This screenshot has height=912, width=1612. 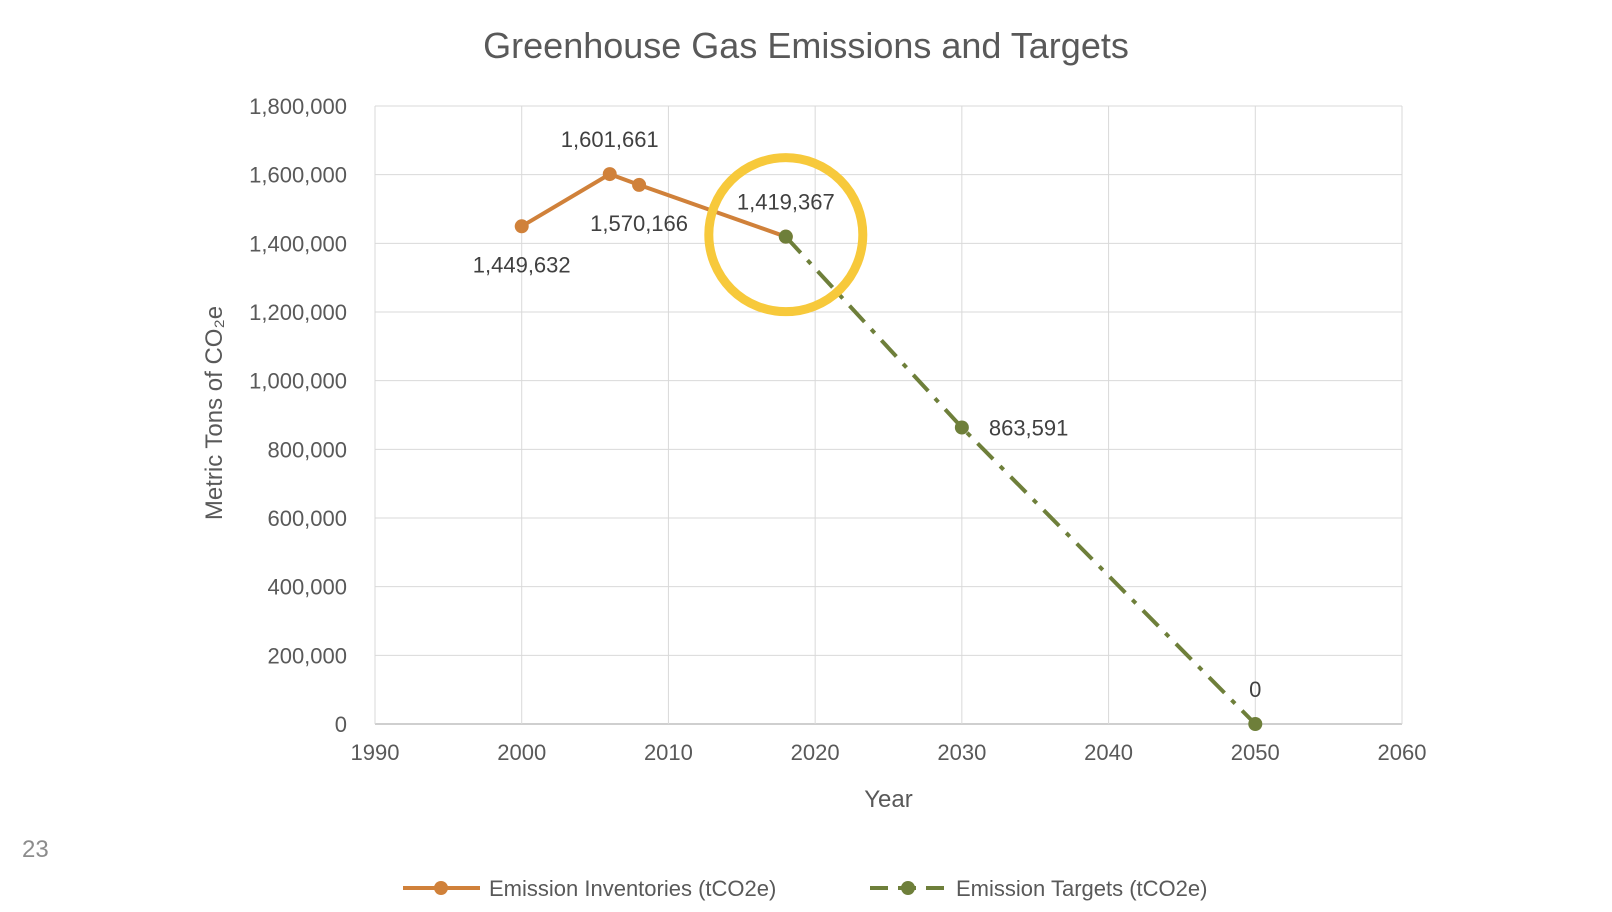 What do you see at coordinates (1255, 689) in the screenshot?
I see `data-label: 0` at bounding box center [1255, 689].